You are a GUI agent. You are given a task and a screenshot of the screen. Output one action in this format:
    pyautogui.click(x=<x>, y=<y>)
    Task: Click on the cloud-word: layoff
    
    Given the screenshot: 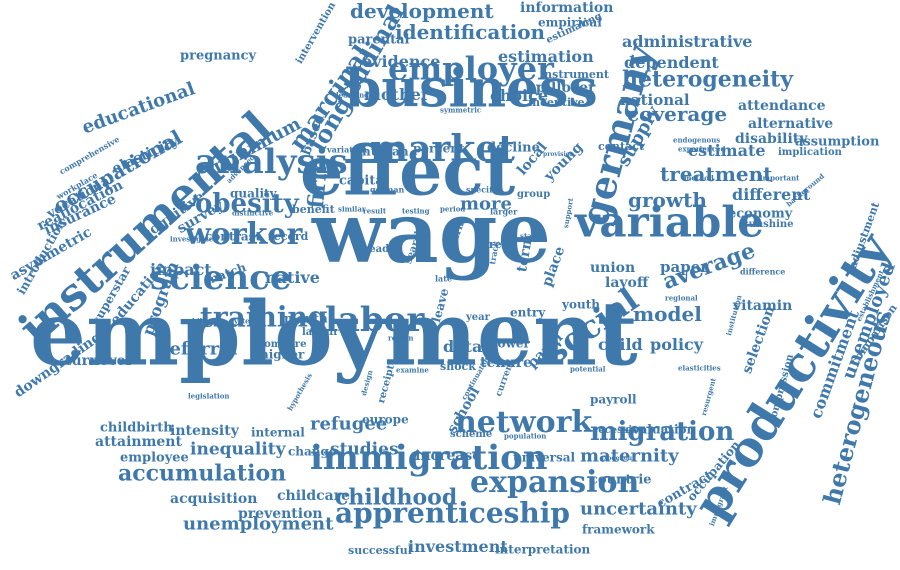 What is the action you would take?
    pyautogui.click(x=627, y=282)
    